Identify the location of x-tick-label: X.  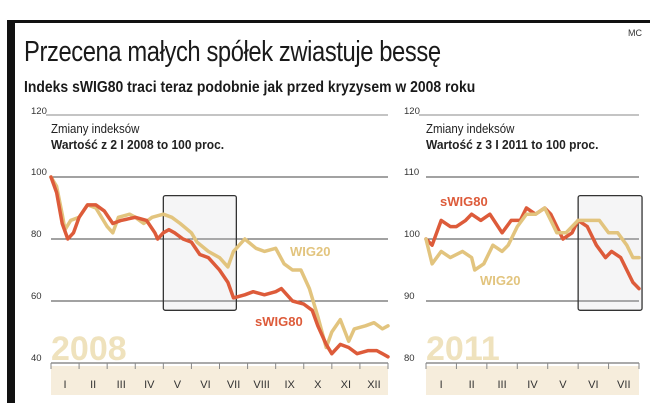
(318, 385).